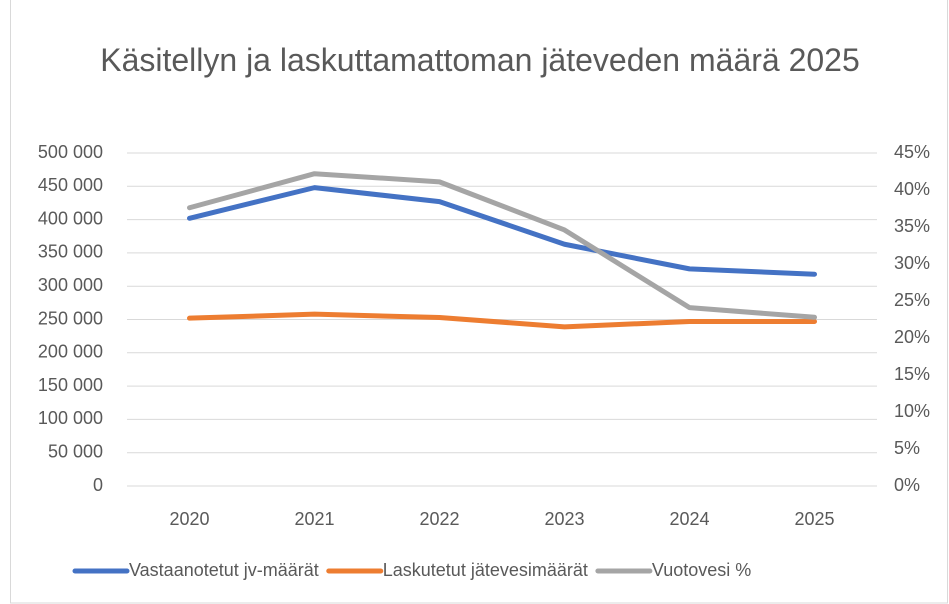  What do you see at coordinates (70, 185) in the screenshot?
I see `y-tick-label: 450 000` at bounding box center [70, 185].